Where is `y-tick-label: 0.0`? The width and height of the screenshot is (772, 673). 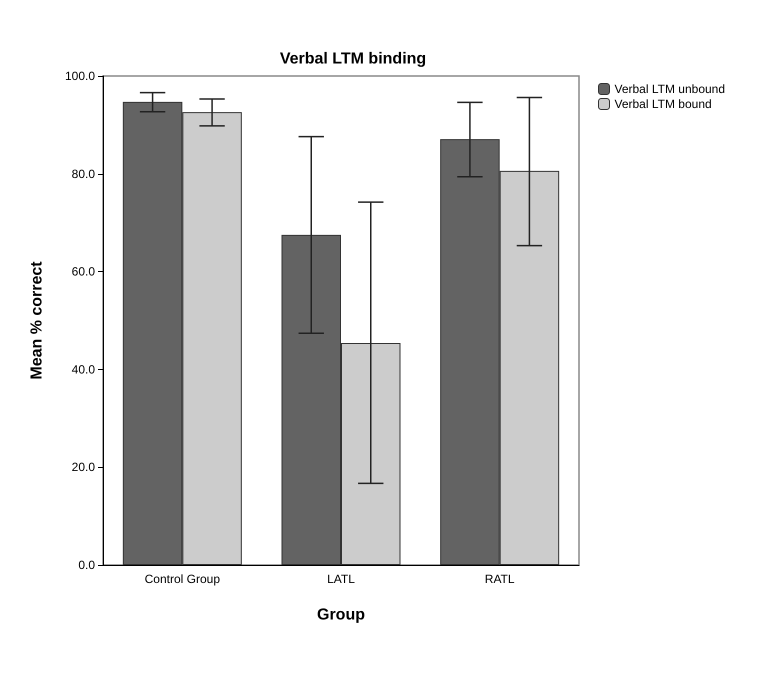
y-tick-label: 0.0 is located at coordinates (87, 565).